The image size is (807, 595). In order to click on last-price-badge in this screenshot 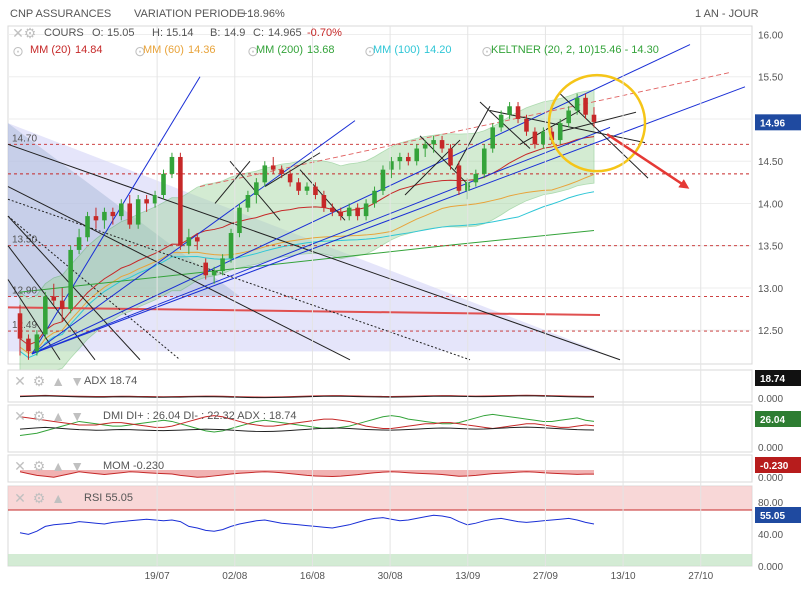, I will do `click(778, 122)`.